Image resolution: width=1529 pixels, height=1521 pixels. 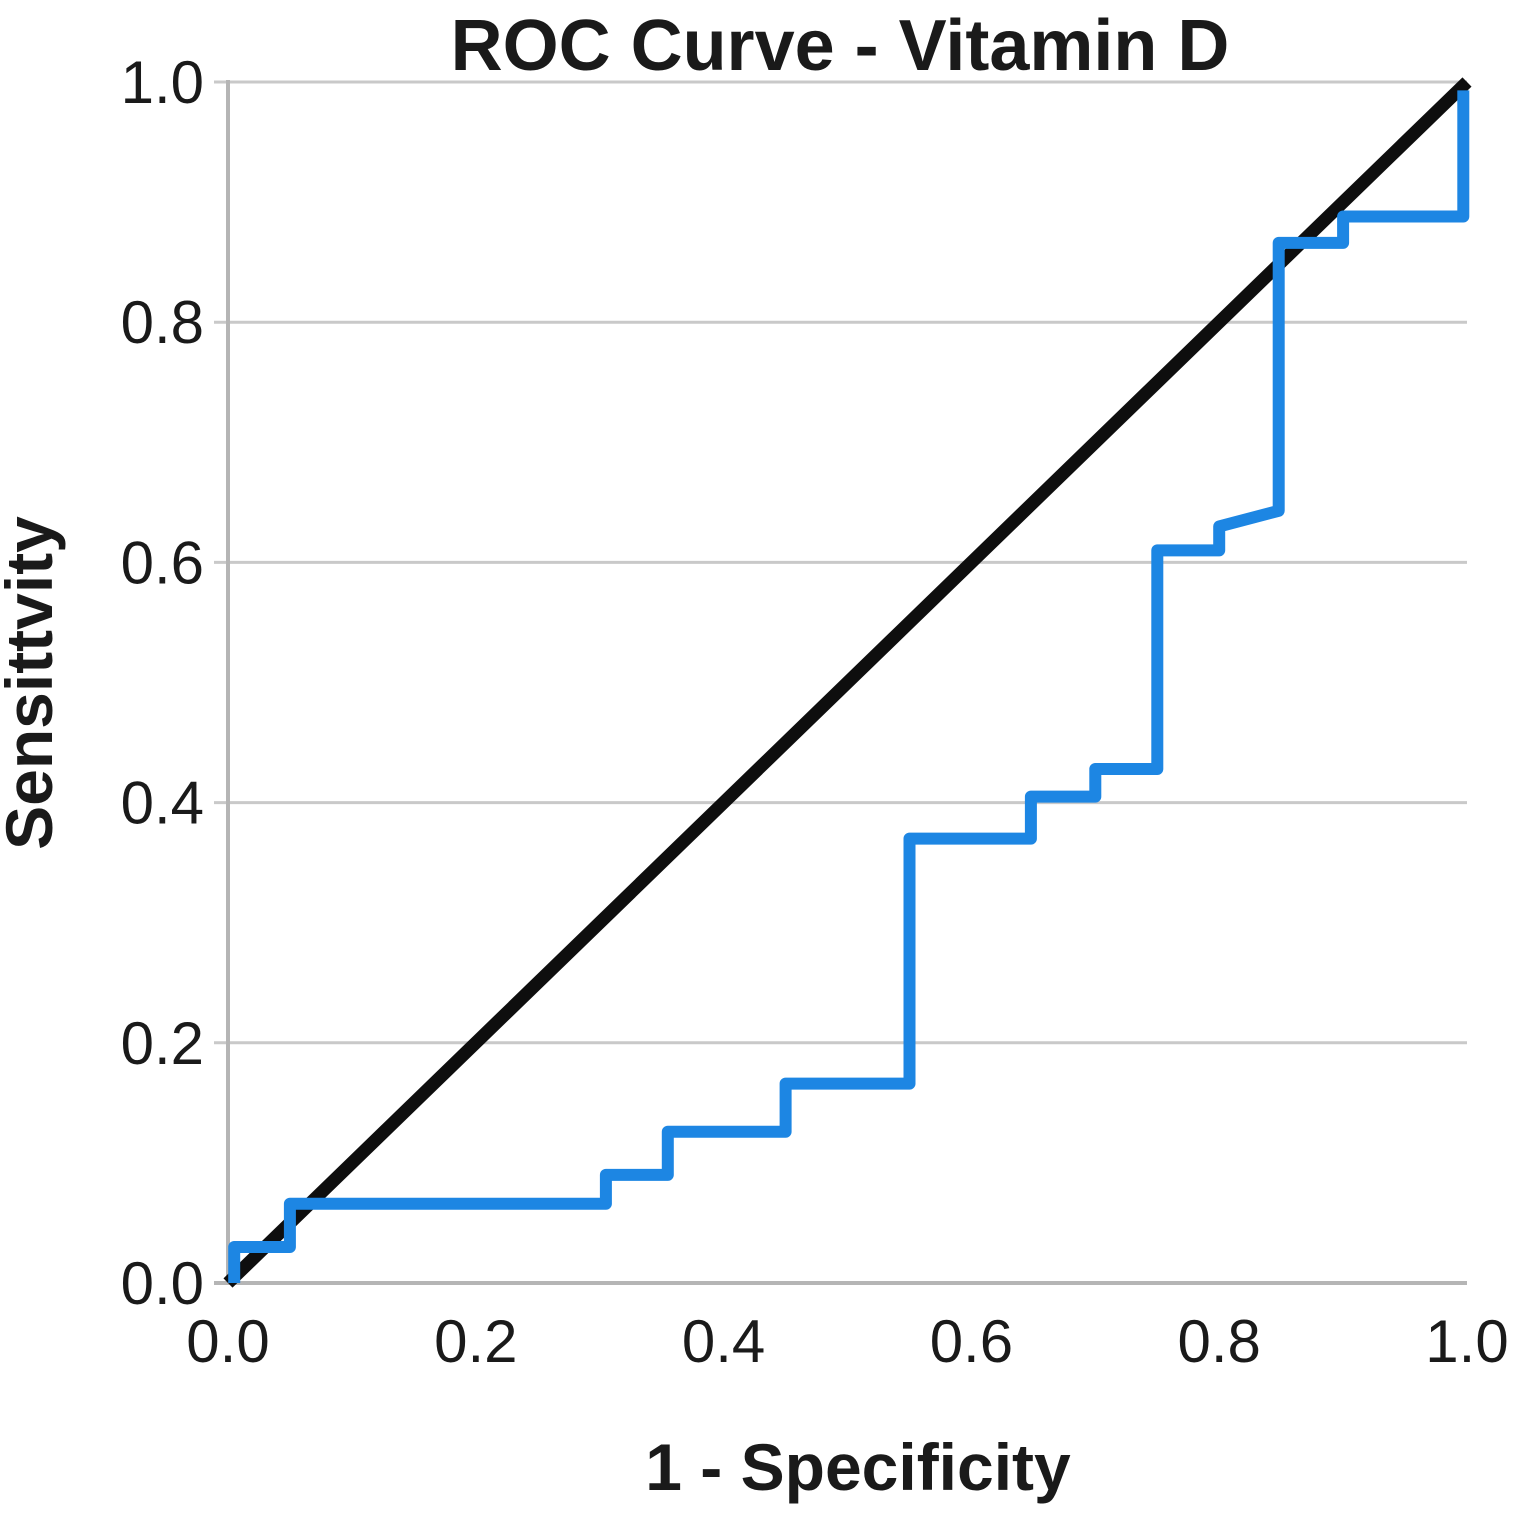 What do you see at coordinates (162, 1043) in the screenshot?
I see `y-tick-label-0.2: 0.2` at bounding box center [162, 1043].